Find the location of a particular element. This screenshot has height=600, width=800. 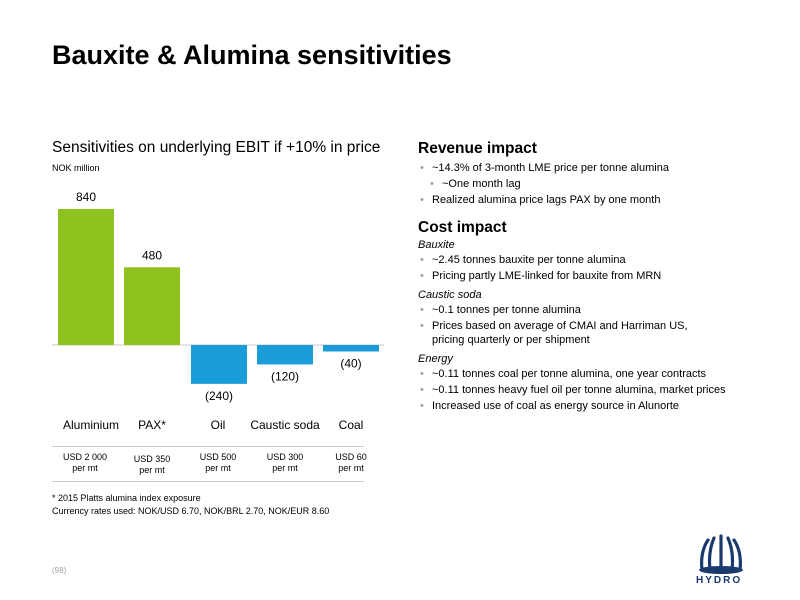

category-label-aluminium: Aluminium is located at coordinates (90, 425).